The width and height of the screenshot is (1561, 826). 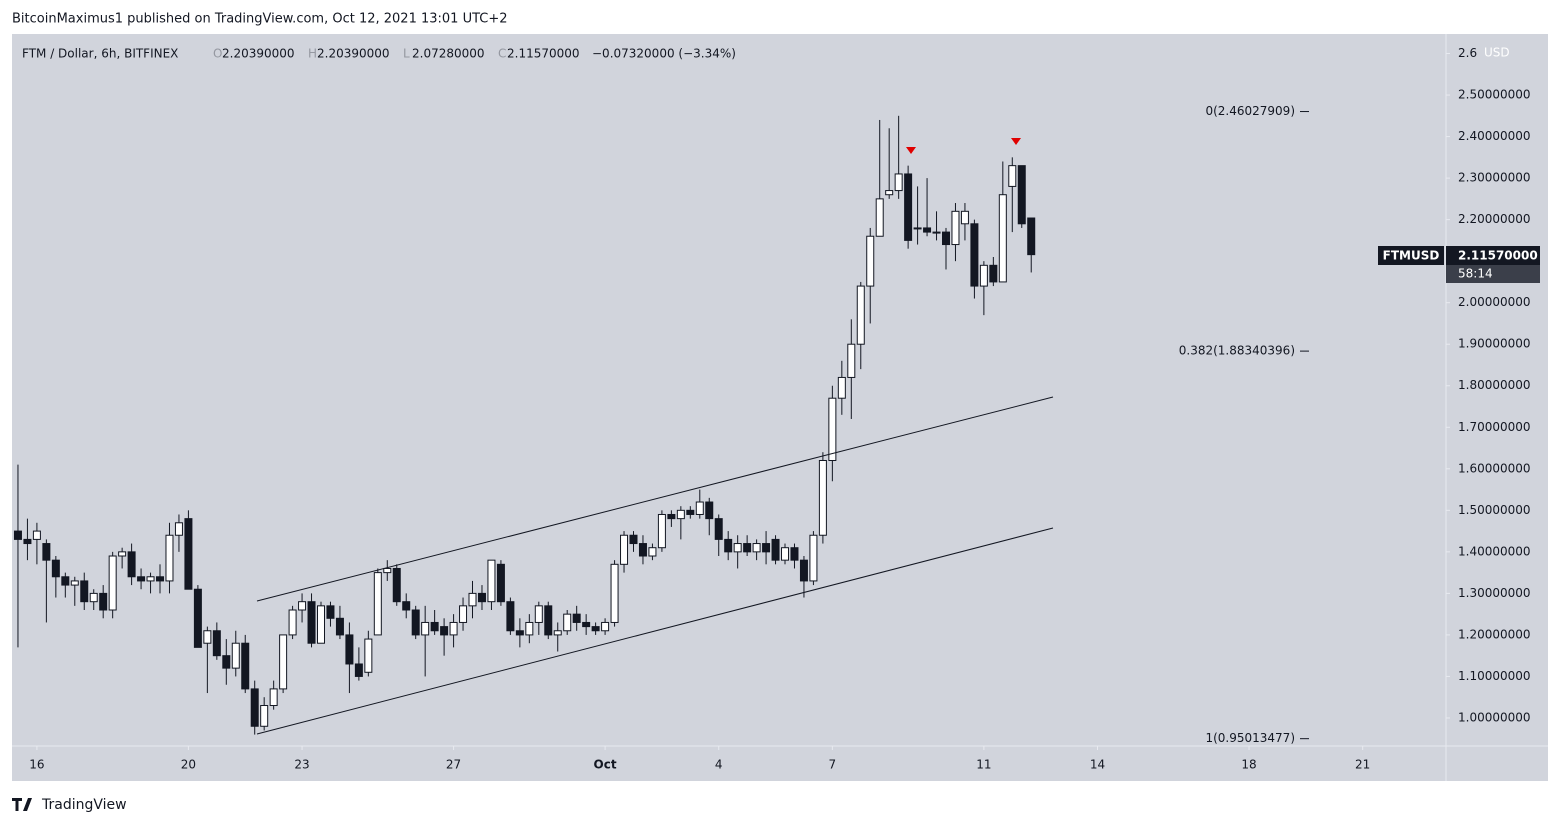 What do you see at coordinates (543, 54) in the screenshot?
I see `ohlc-value: 2.11570000` at bounding box center [543, 54].